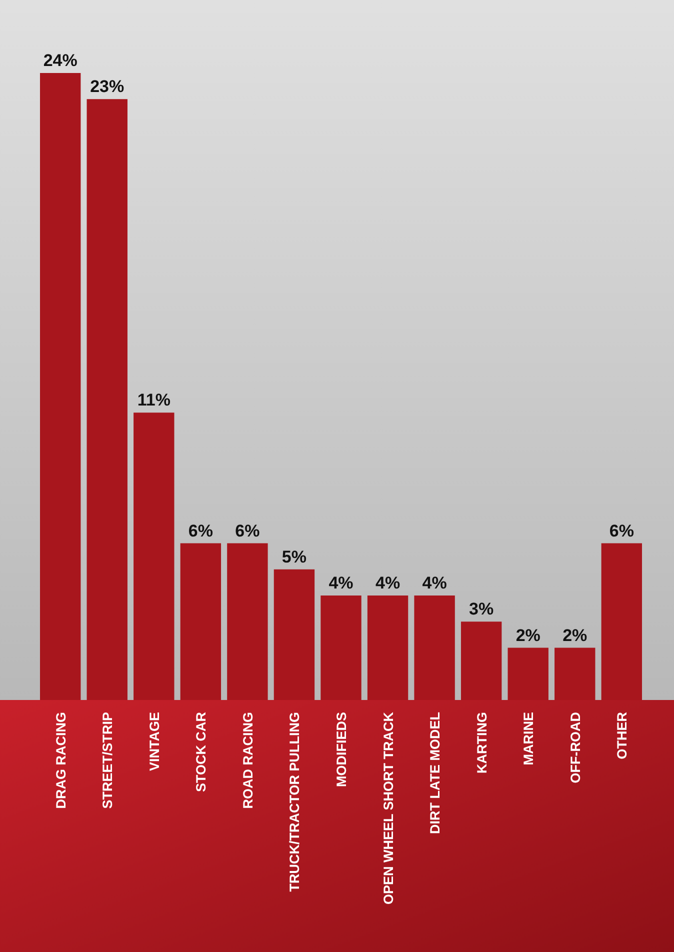  Describe the element at coordinates (481, 609) in the screenshot. I see `data-label: 3%` at that location.